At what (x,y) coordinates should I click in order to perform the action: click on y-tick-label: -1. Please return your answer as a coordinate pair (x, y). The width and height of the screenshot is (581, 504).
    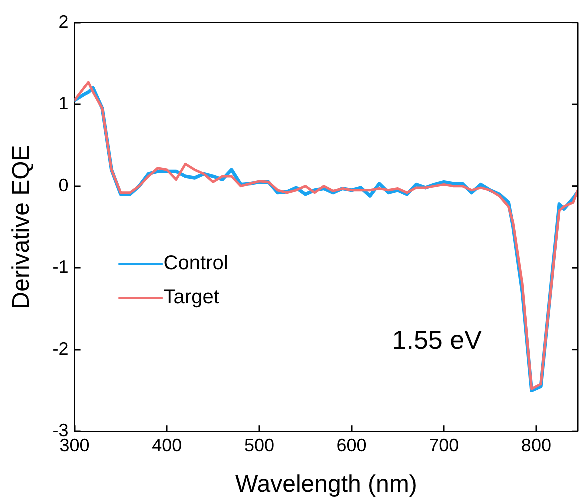
    Looking at the image, I should click on (60, 267).